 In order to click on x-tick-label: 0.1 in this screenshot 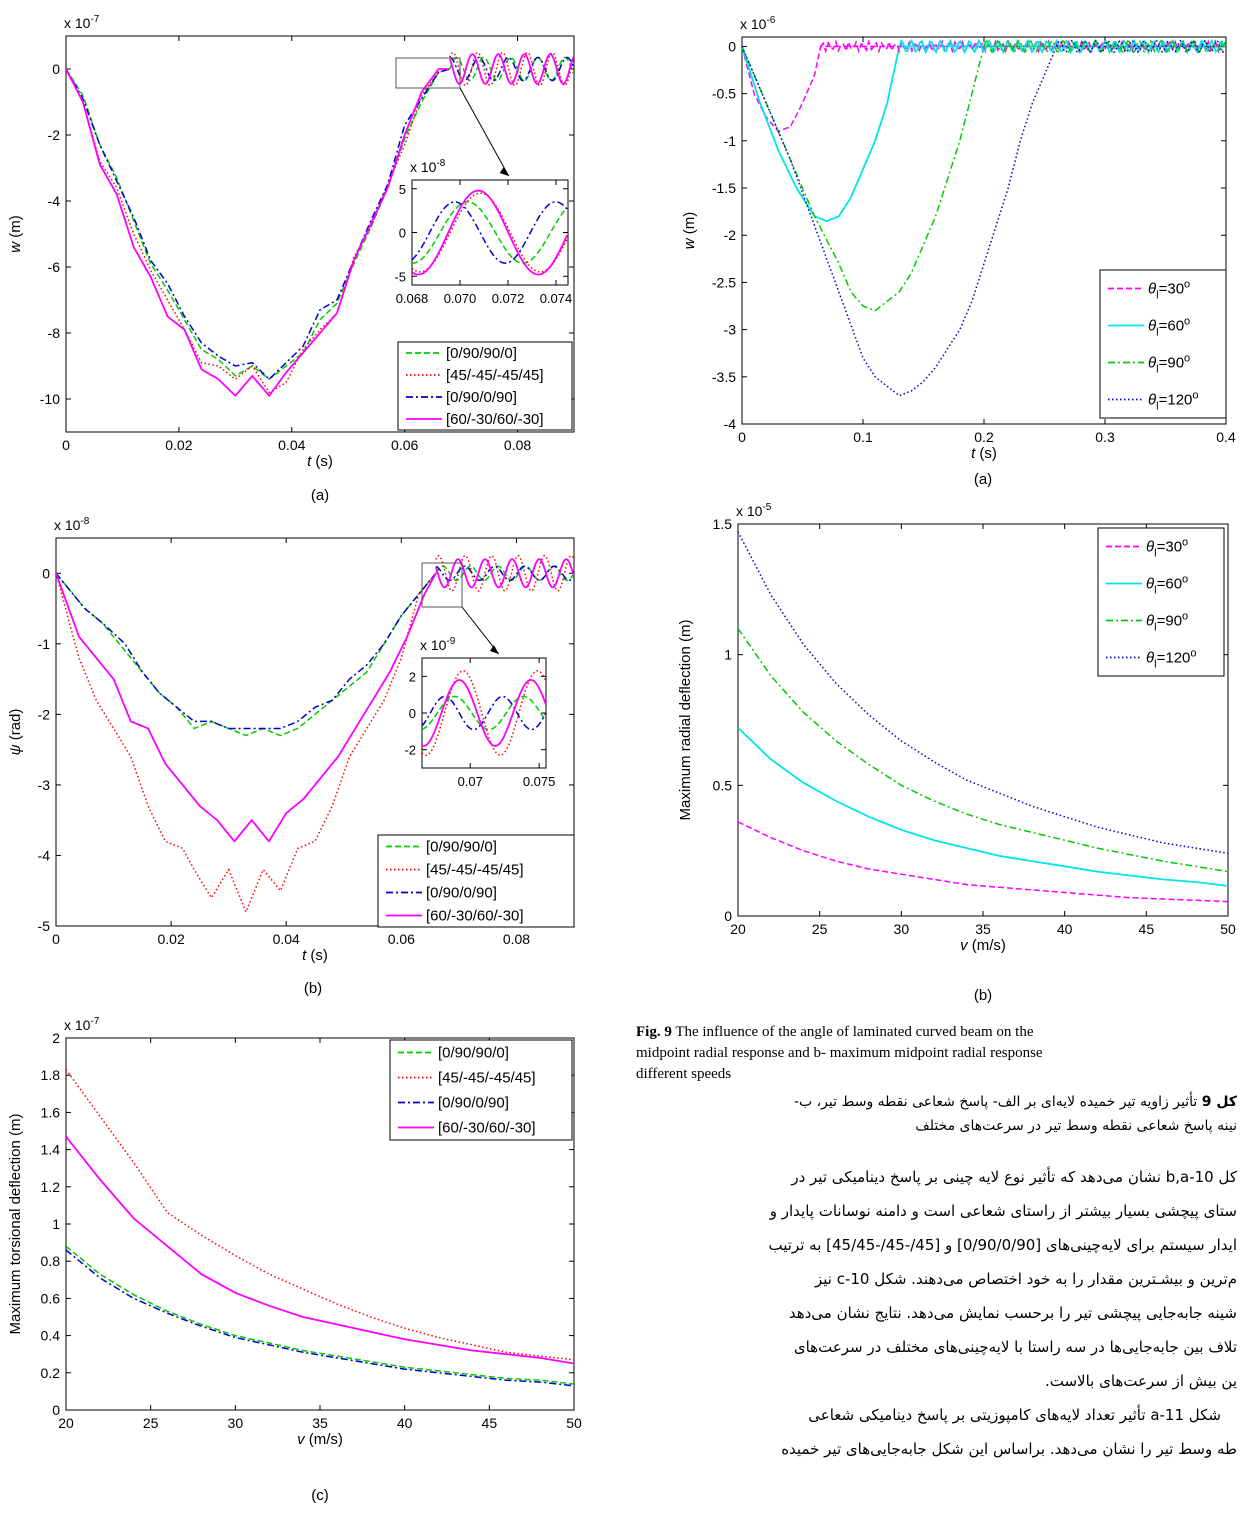, I will do `click(863, 437)`.